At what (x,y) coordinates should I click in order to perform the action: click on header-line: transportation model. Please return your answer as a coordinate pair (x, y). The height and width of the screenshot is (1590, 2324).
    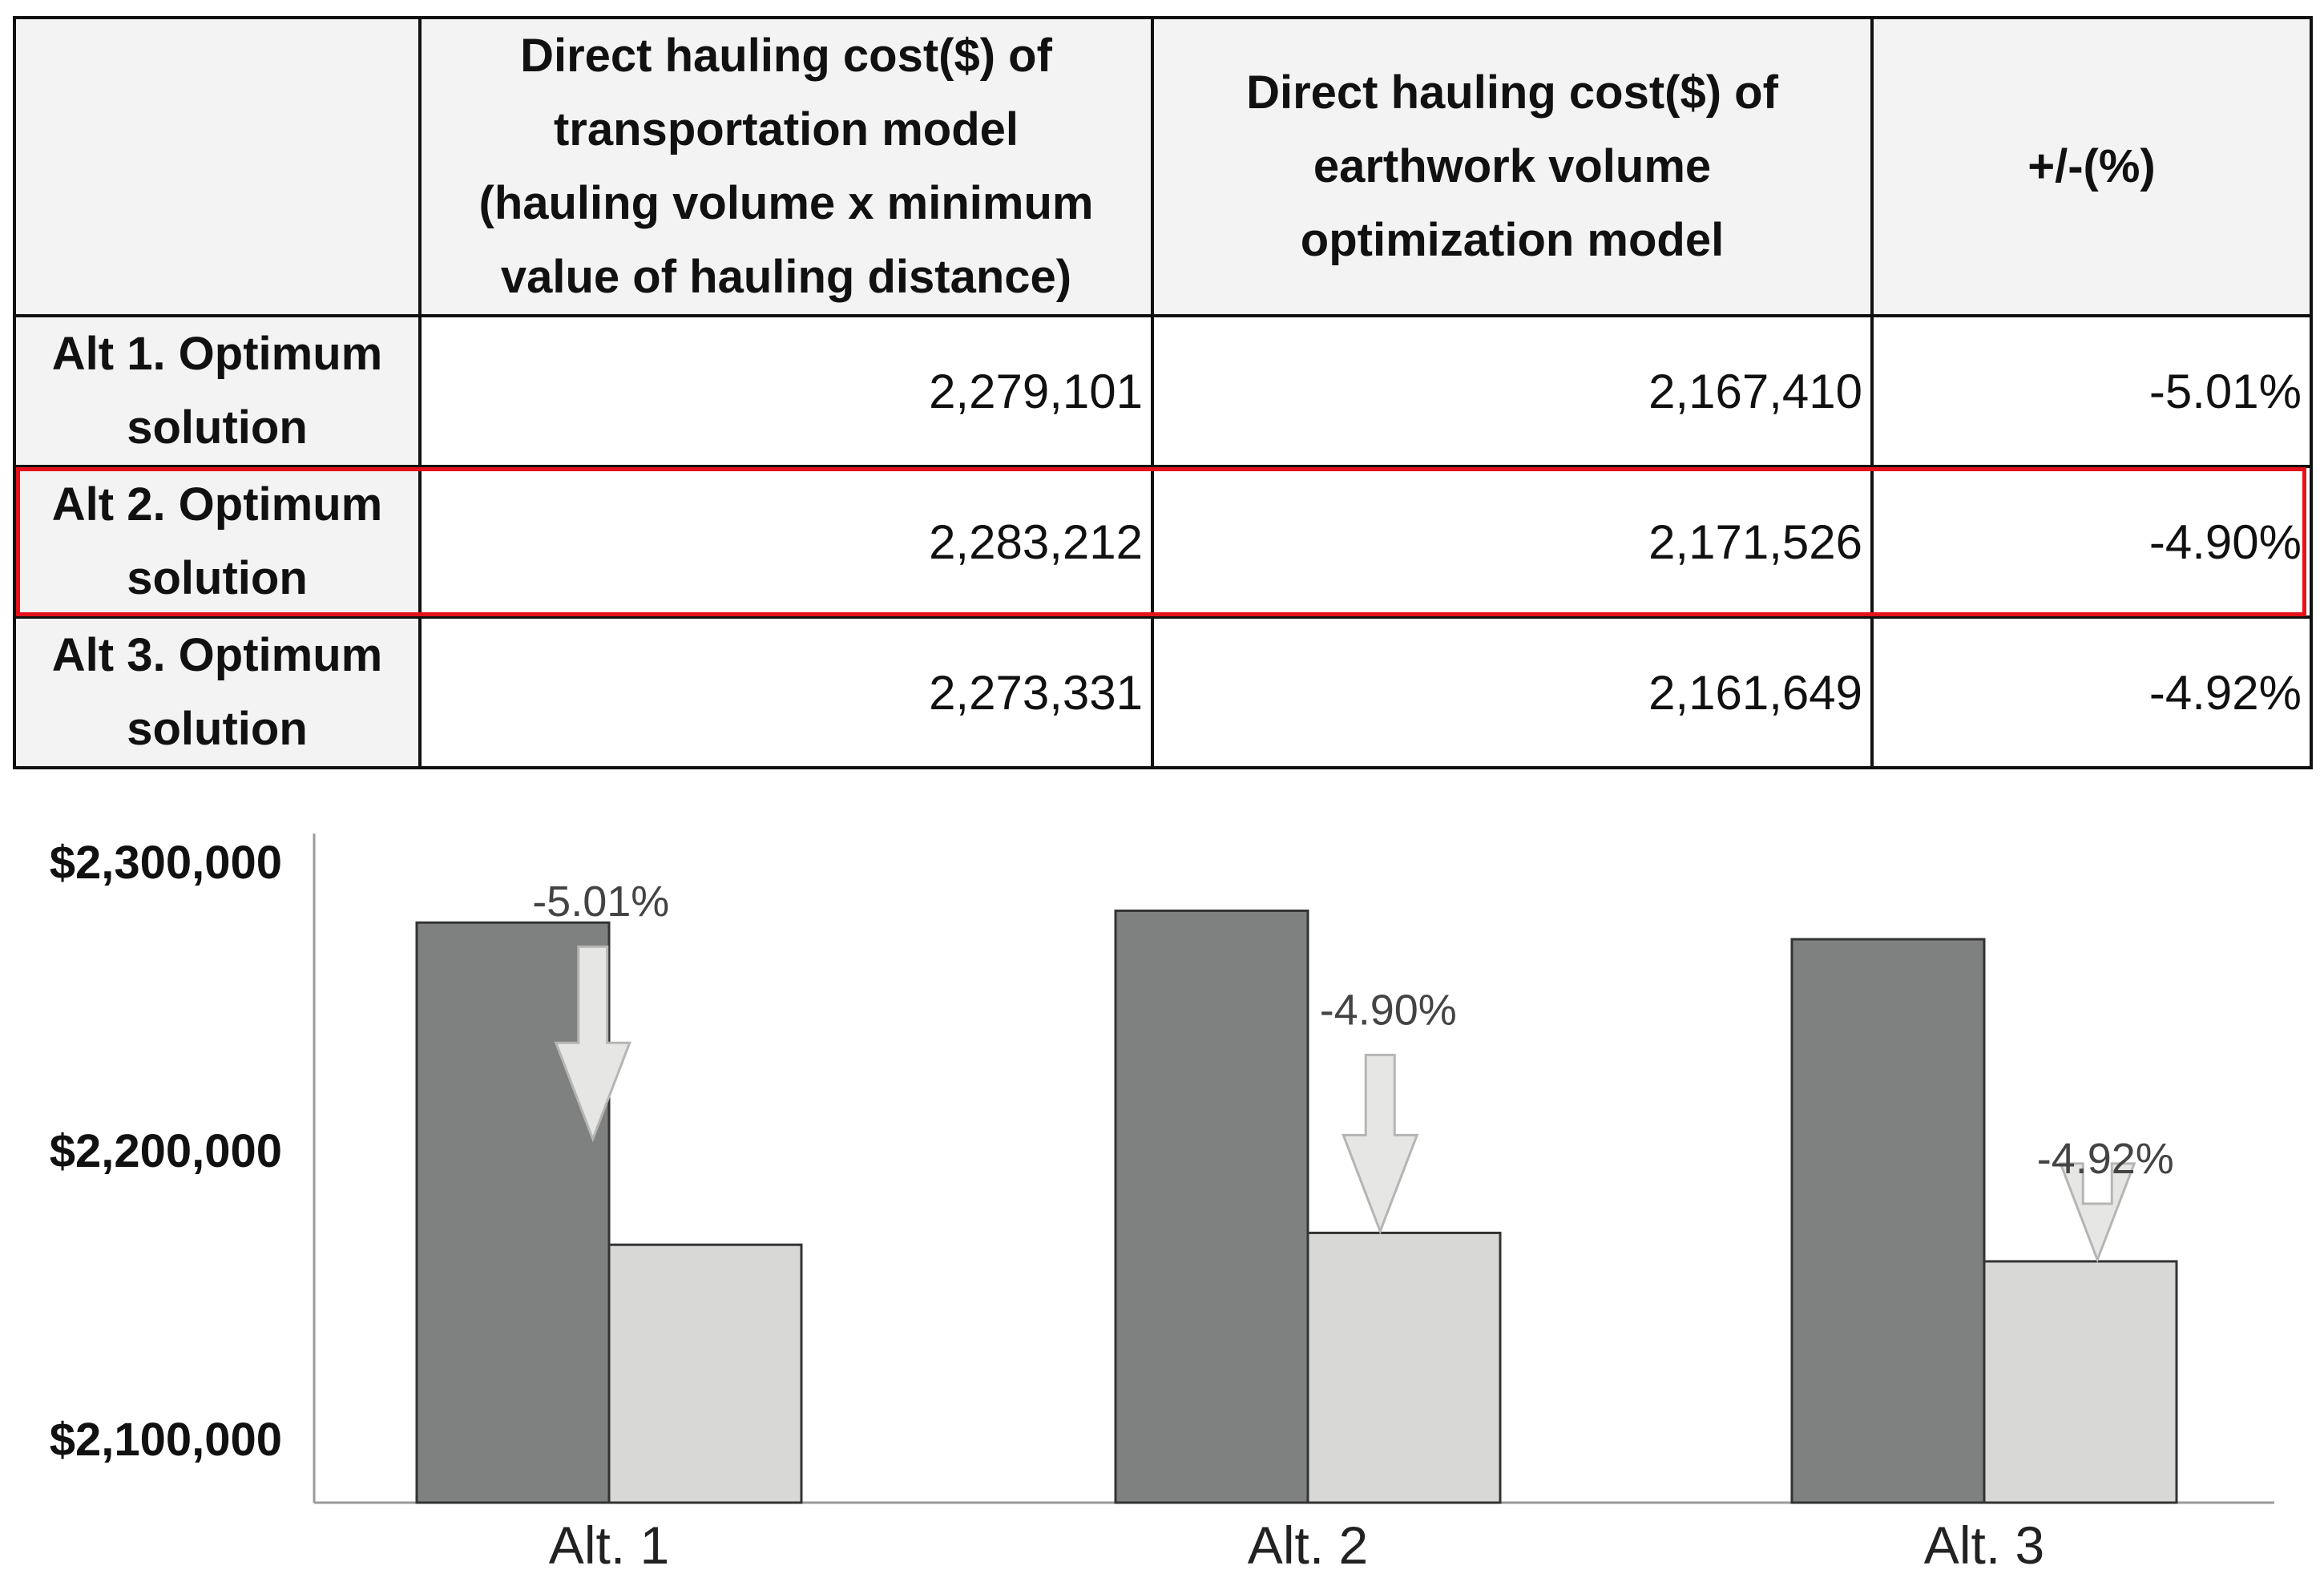
    Looking at the image, I should click on (786, 129).